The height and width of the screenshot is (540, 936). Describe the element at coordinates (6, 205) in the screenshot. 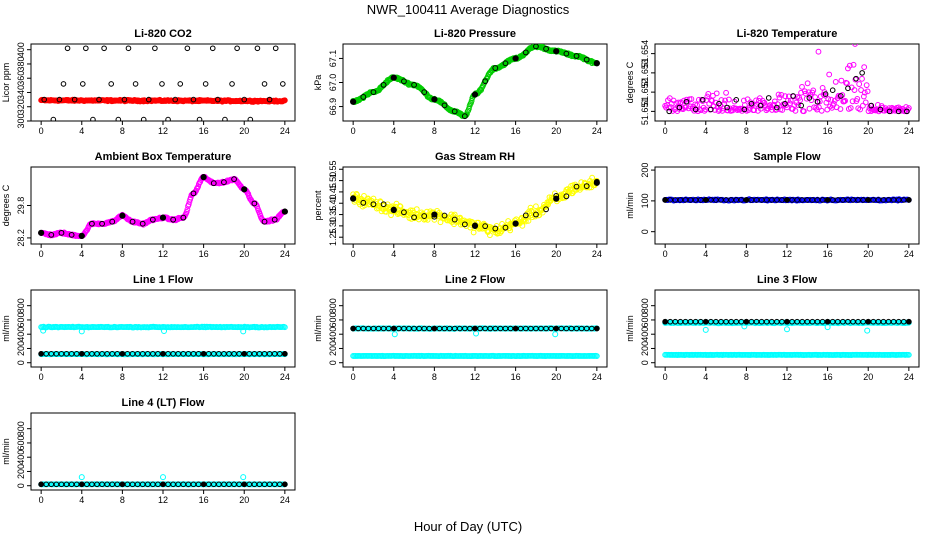

I see `y-axis-label: degrees C` at that location.